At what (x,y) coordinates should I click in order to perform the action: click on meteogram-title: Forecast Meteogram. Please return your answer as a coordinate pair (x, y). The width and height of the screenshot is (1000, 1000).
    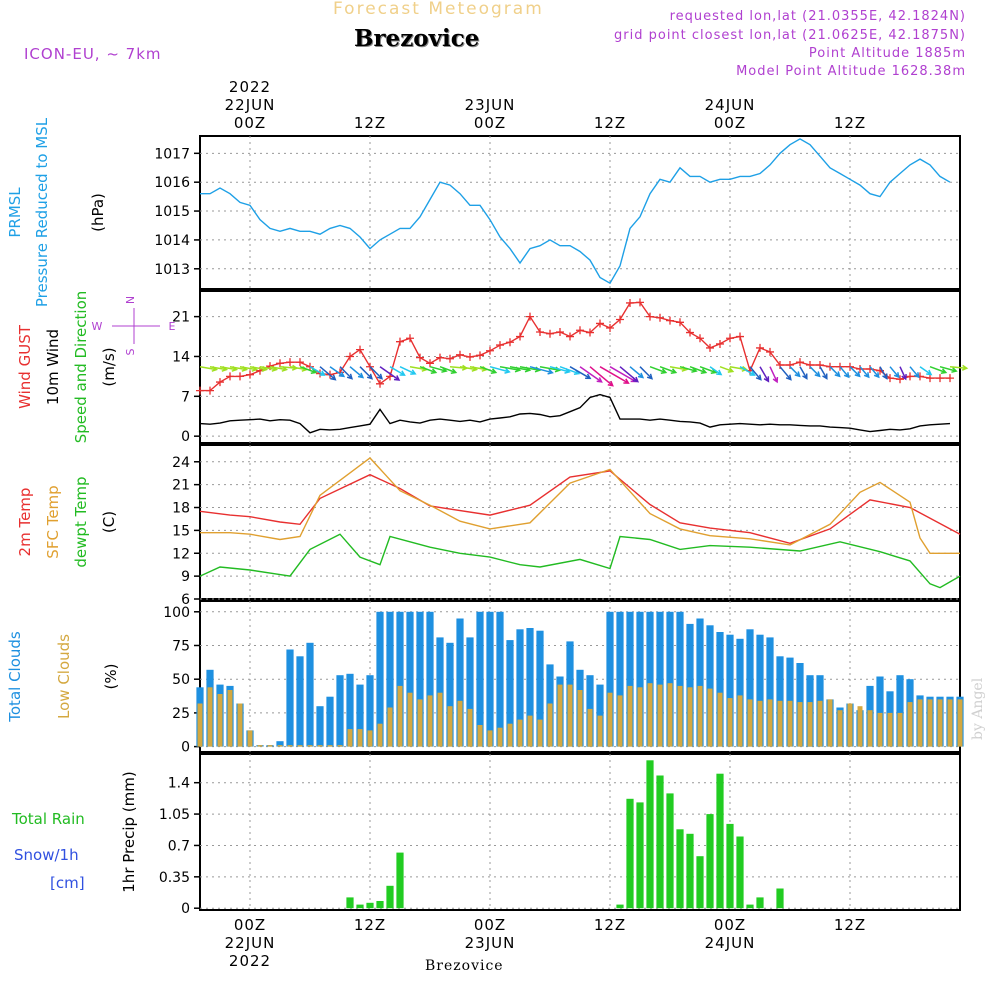
    Looking at the image, I should click on (438, 9).